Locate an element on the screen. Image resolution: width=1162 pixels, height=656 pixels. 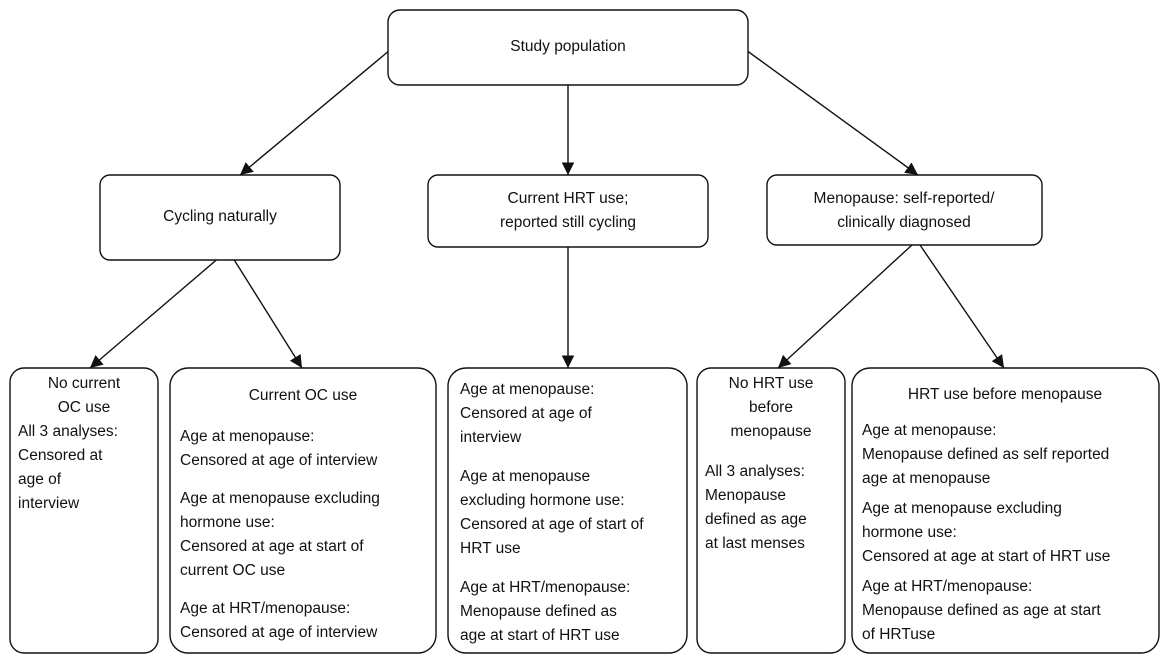
root-label: Study population is located at coordinates (567, 46).